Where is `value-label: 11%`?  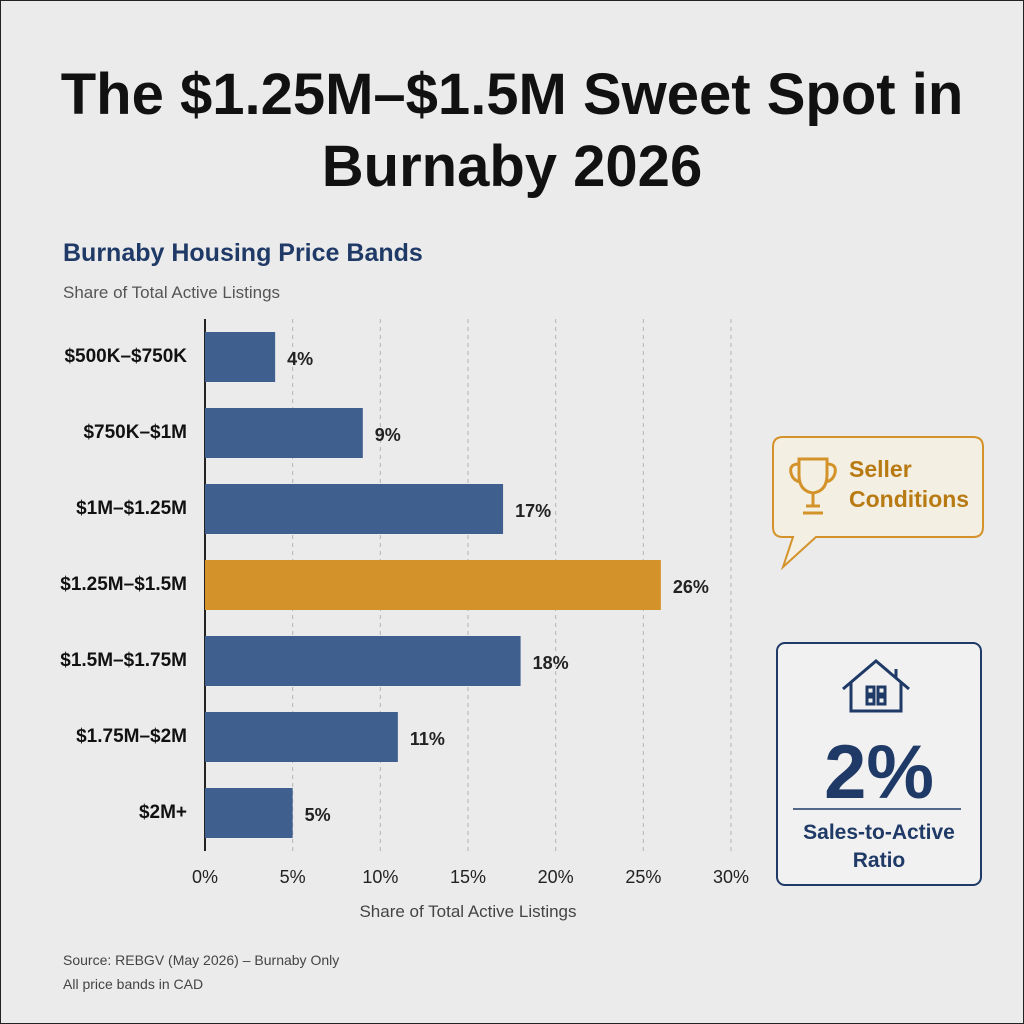
value-label: 11% is located at coordinates (427, 739).